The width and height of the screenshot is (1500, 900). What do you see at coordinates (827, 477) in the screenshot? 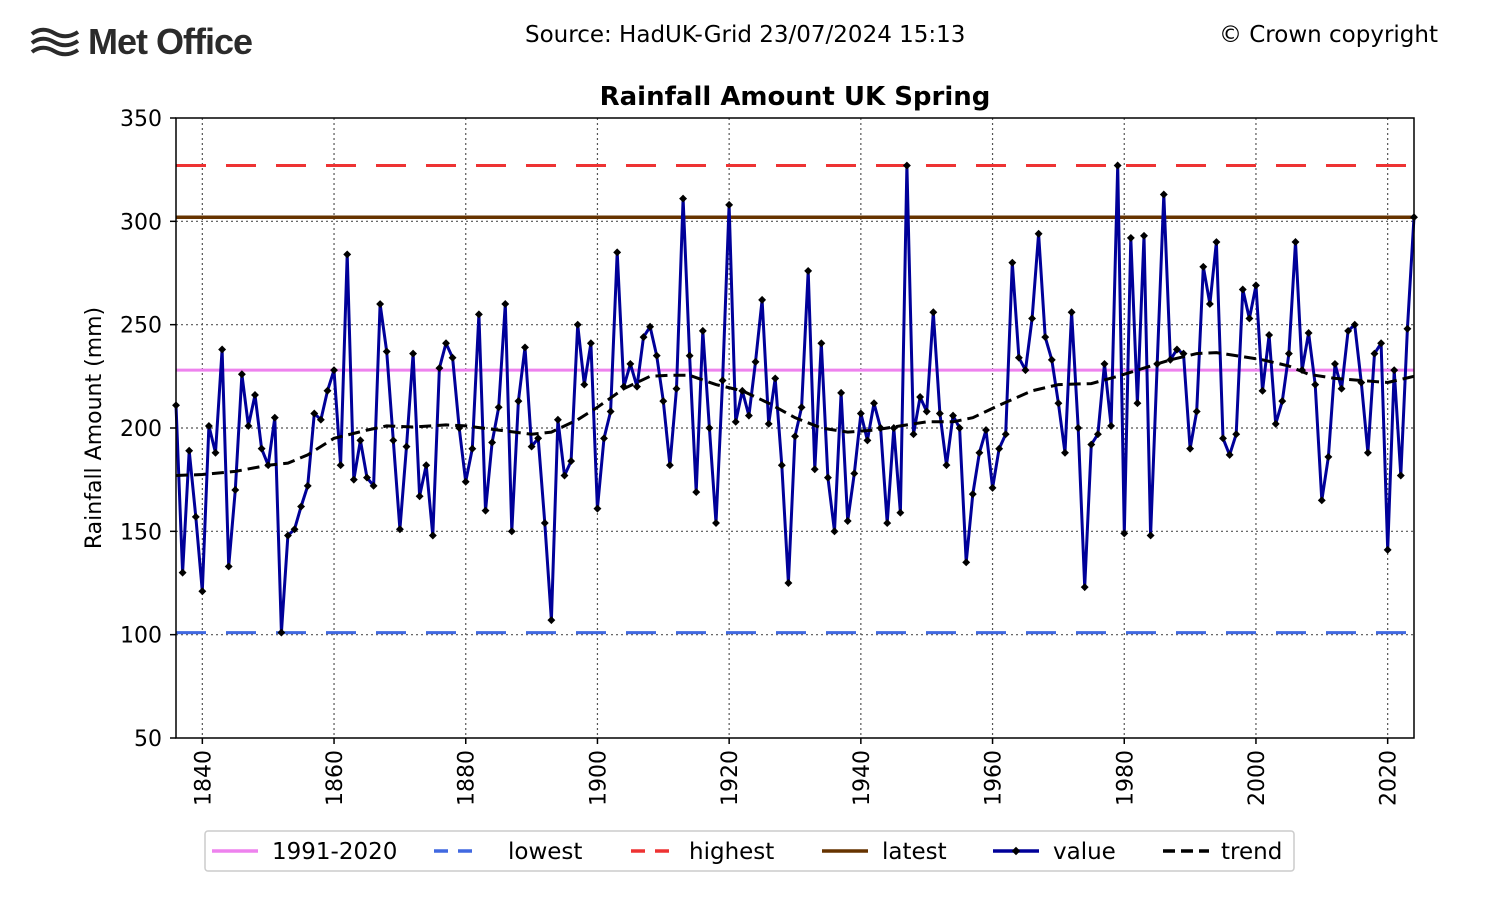
I see `value-point-1935` at bounding box center [827, 477].